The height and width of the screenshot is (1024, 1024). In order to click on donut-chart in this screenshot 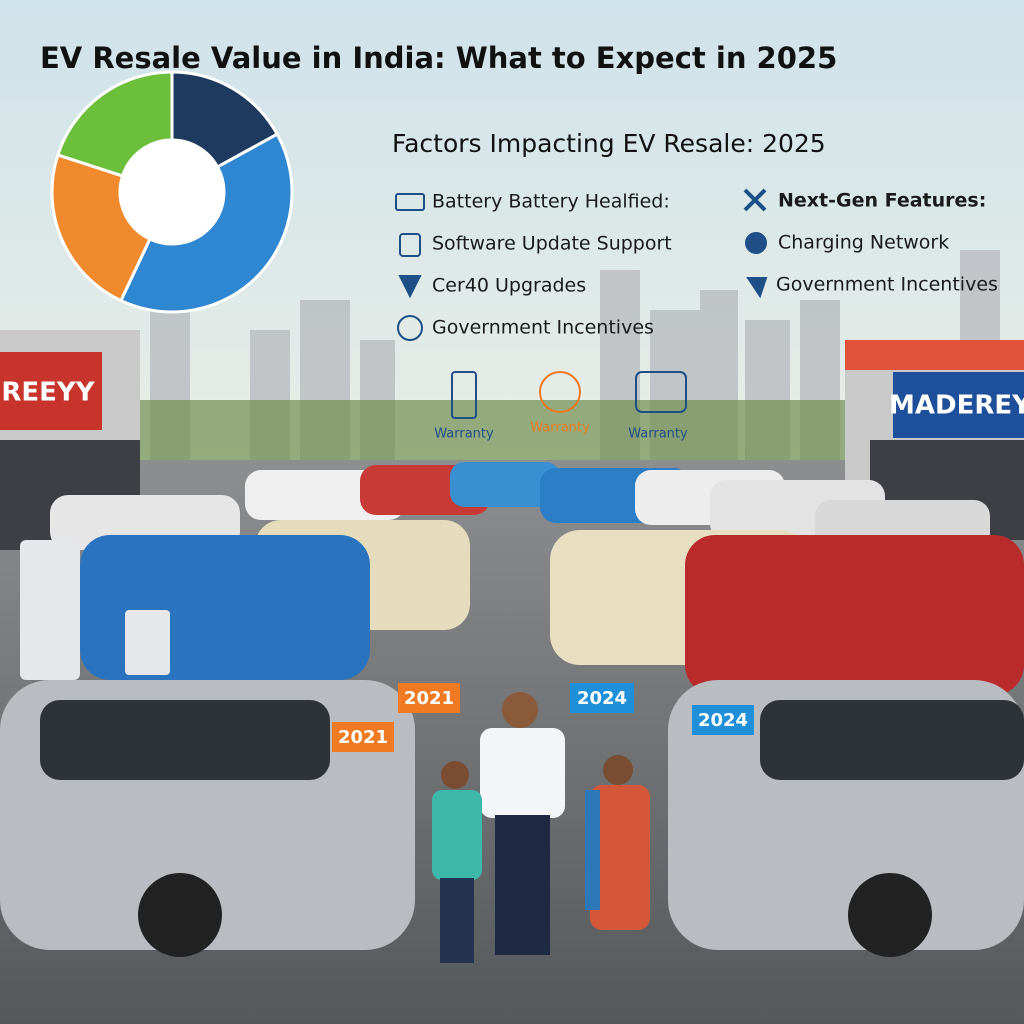, I will do `click(172, 192)`.